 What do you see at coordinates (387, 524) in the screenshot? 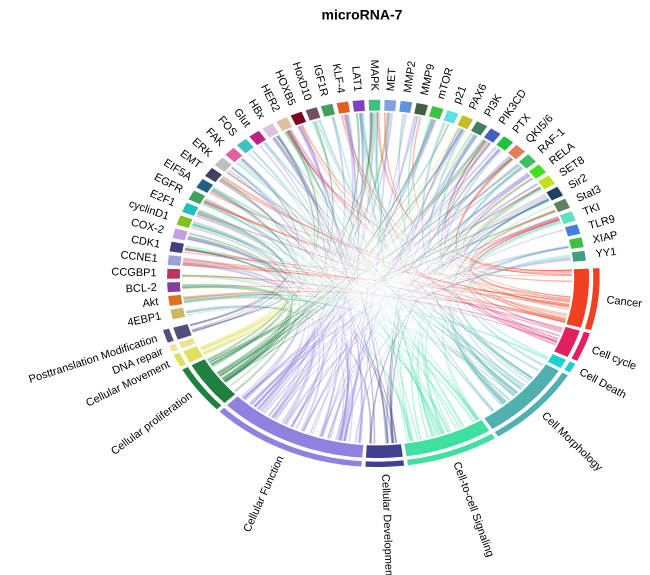
I see `category-label: Cellular Development` at bounding box center [387, 524].